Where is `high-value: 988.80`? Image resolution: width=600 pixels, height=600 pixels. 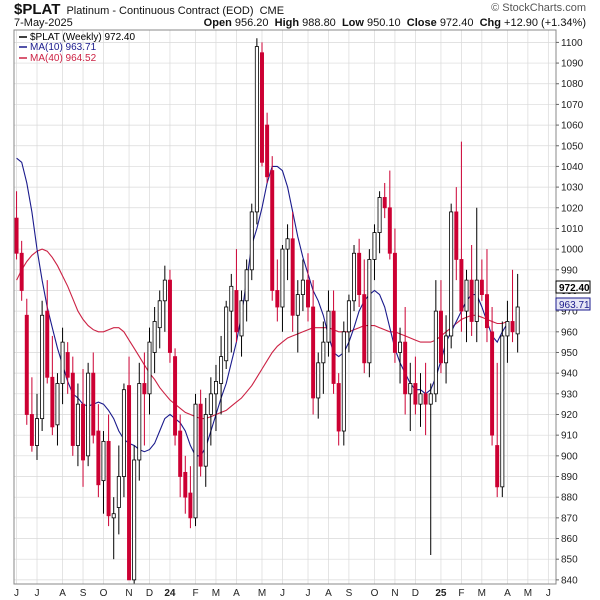
high-value: 988.80 is located at coordinates (319, 23).